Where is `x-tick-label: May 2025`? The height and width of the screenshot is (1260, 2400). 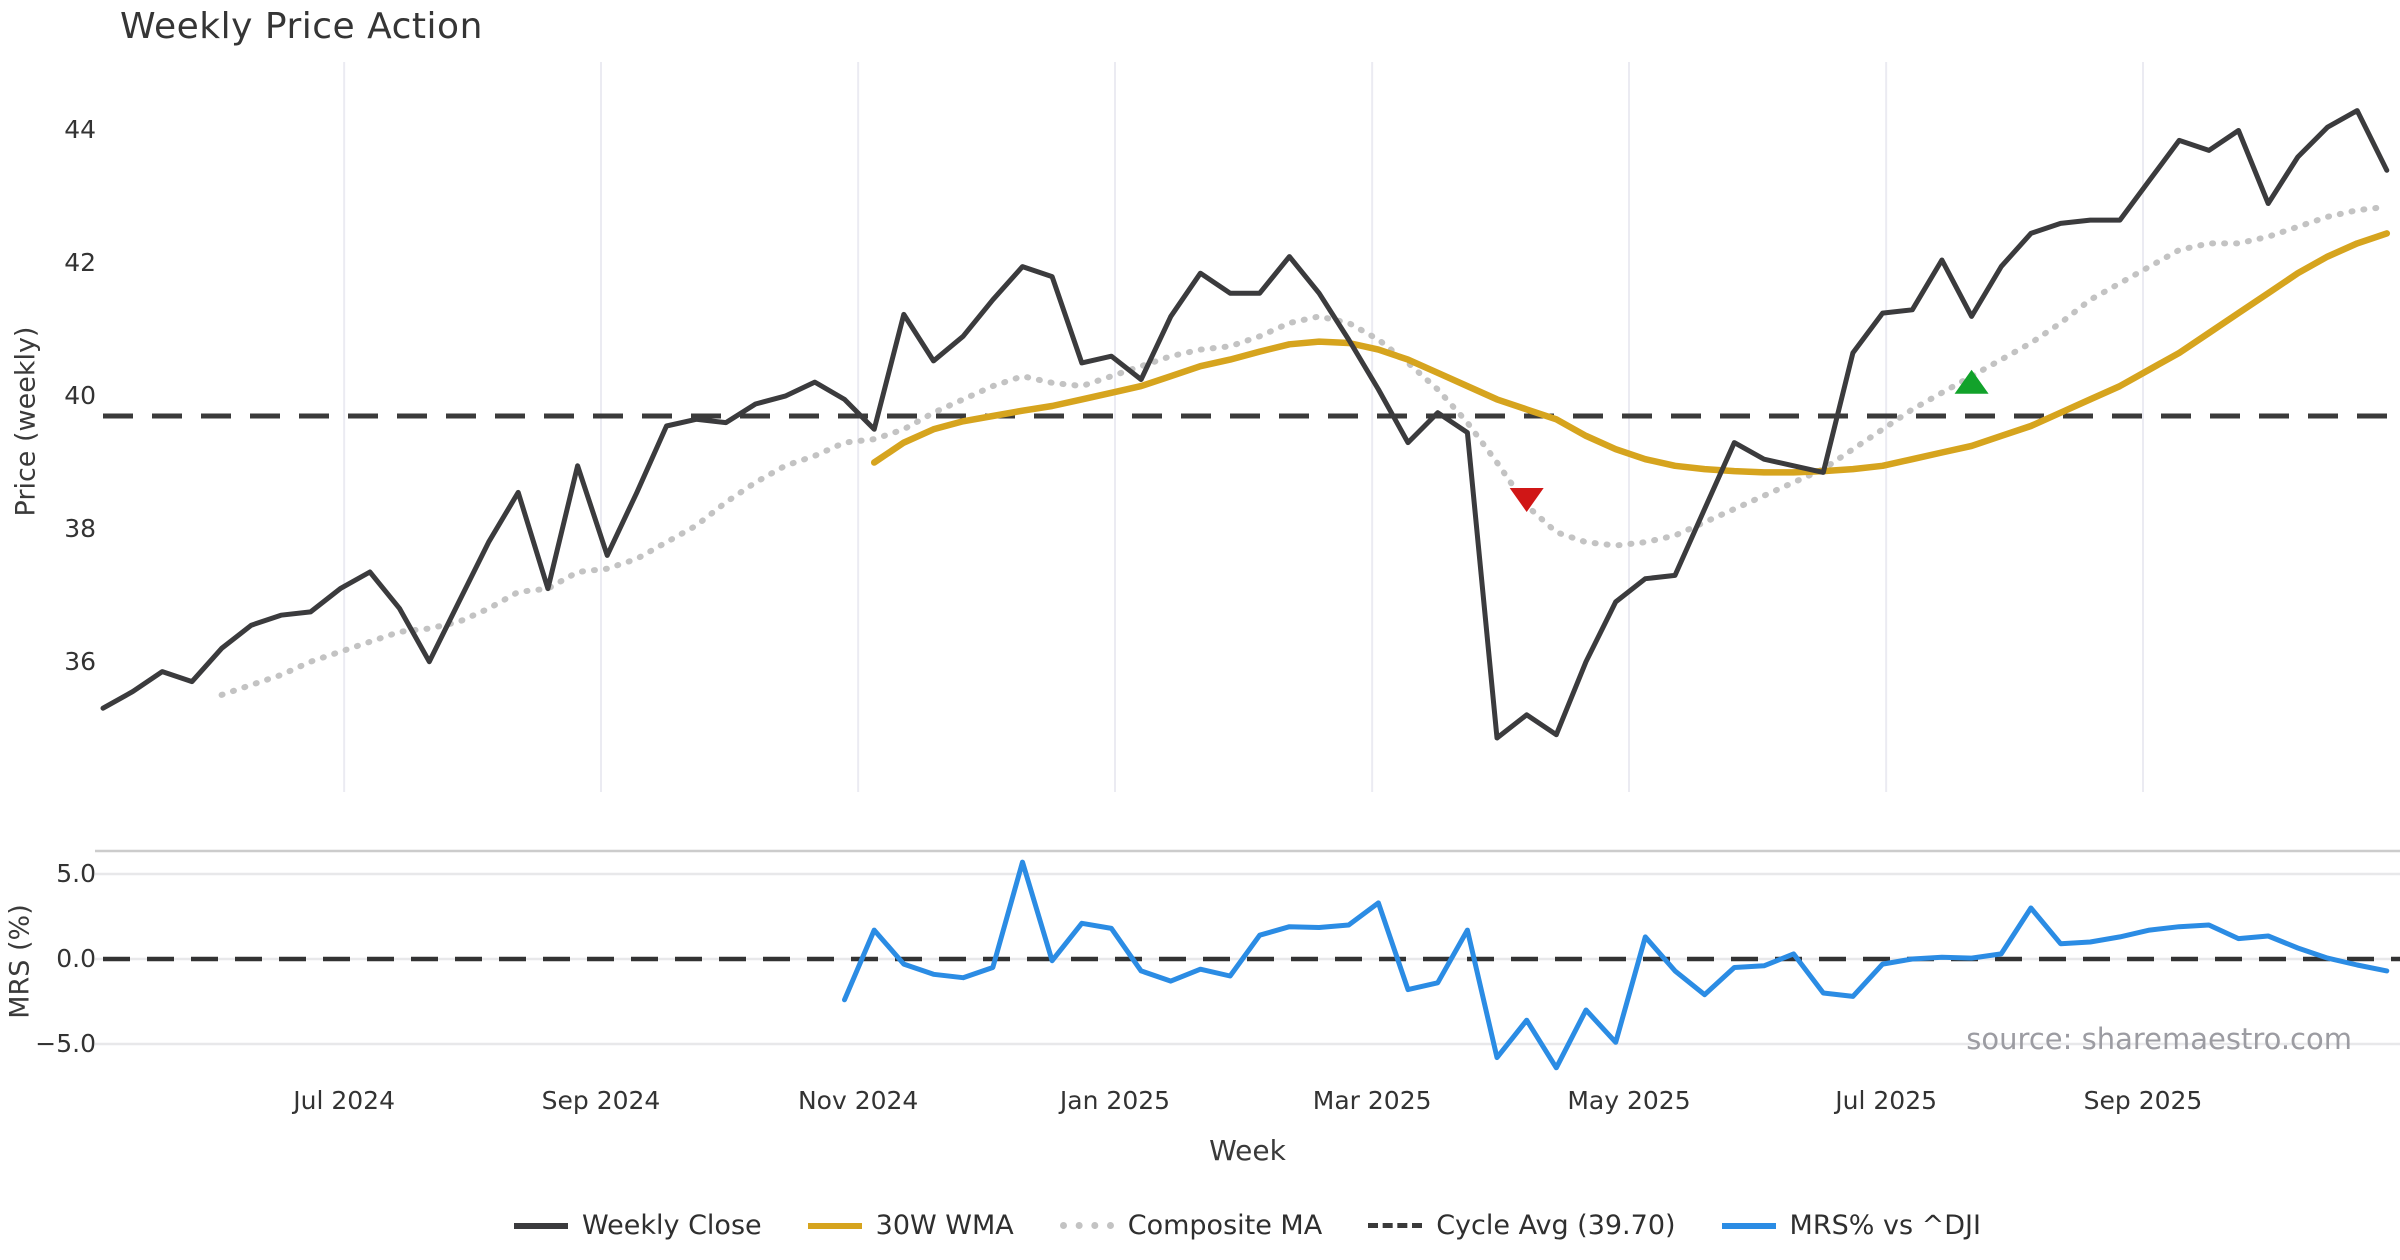
x-tick-label: May 2025 is located at coordinates (1629, 1100).